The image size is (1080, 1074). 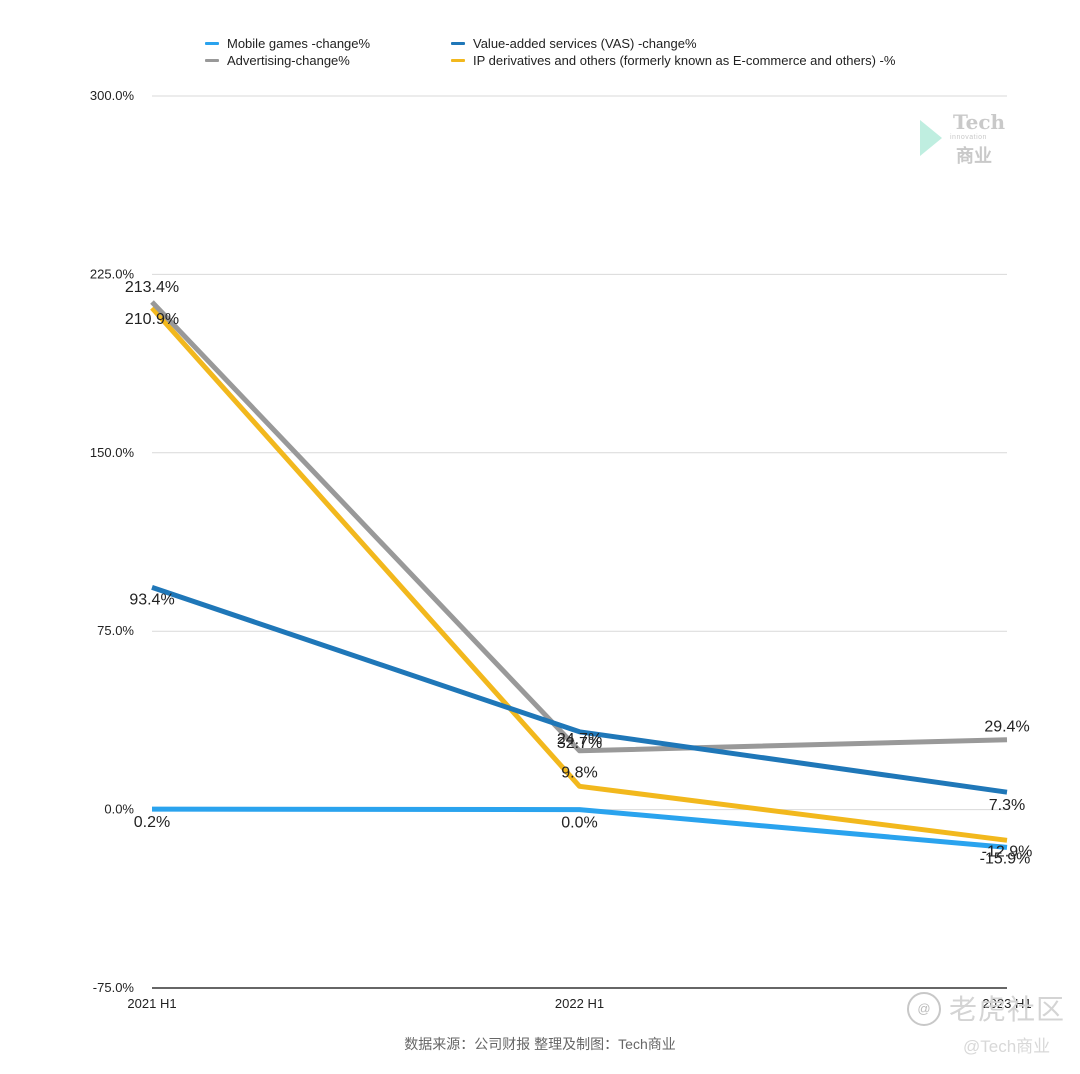 What do you see at coordinates (152, 822) in the screenshot?
I see `data-label: 0.2%` at bounding box center [152, 822].